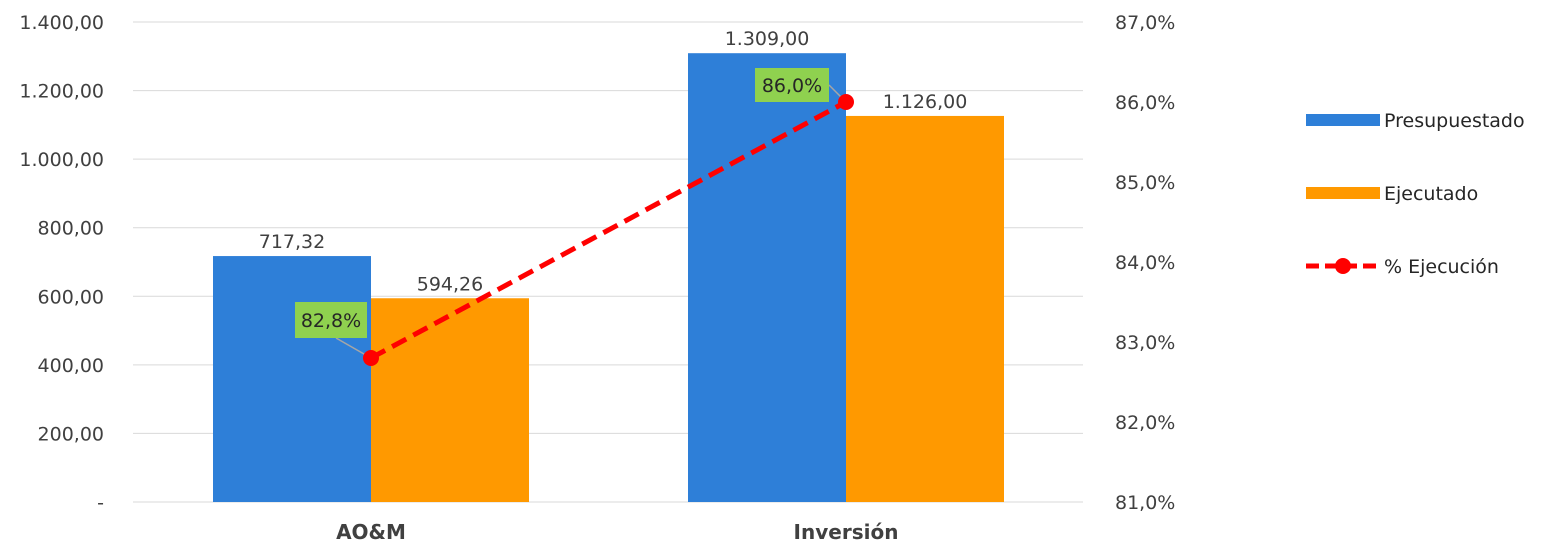  I want to click on y-right-tick-label: 81,0%, so click(1145, 503).